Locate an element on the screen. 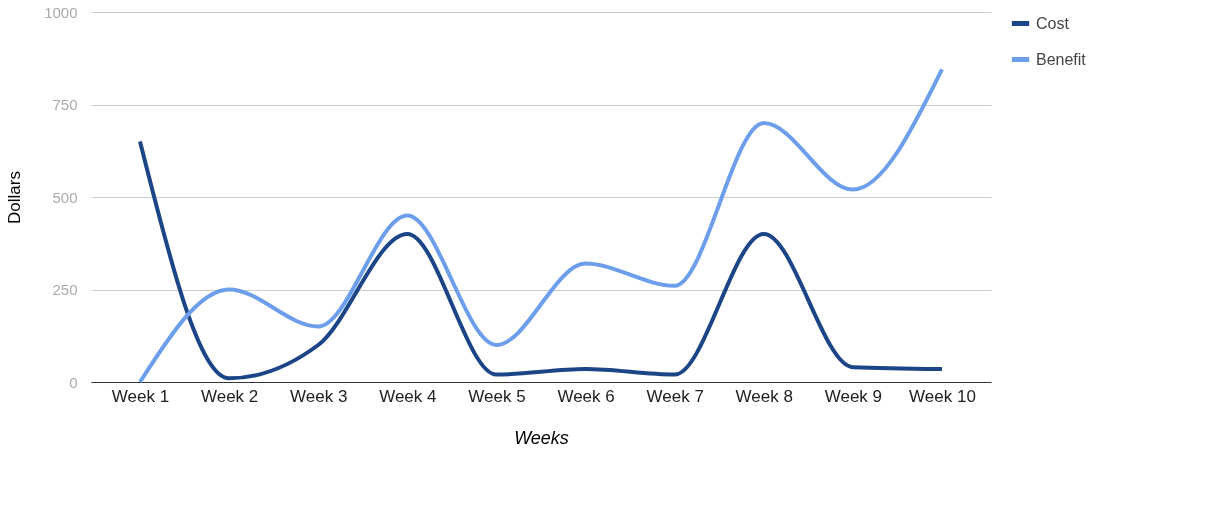 The width and height of the screenshot is (1205, 506). x-tick-label: Week 8 is located at coordinates (764, 396).